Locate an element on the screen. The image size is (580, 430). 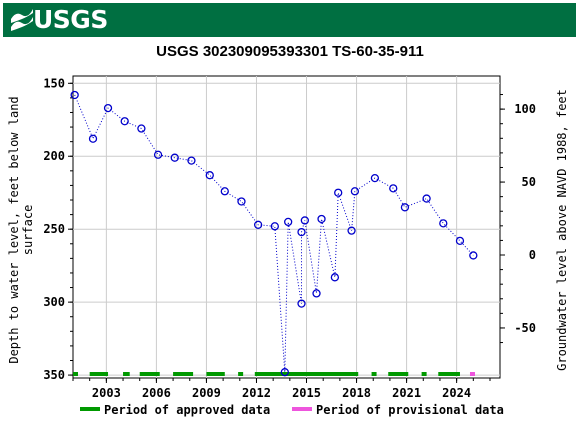
y-left-tick-label: 200 is located at coordinates (54, 156).